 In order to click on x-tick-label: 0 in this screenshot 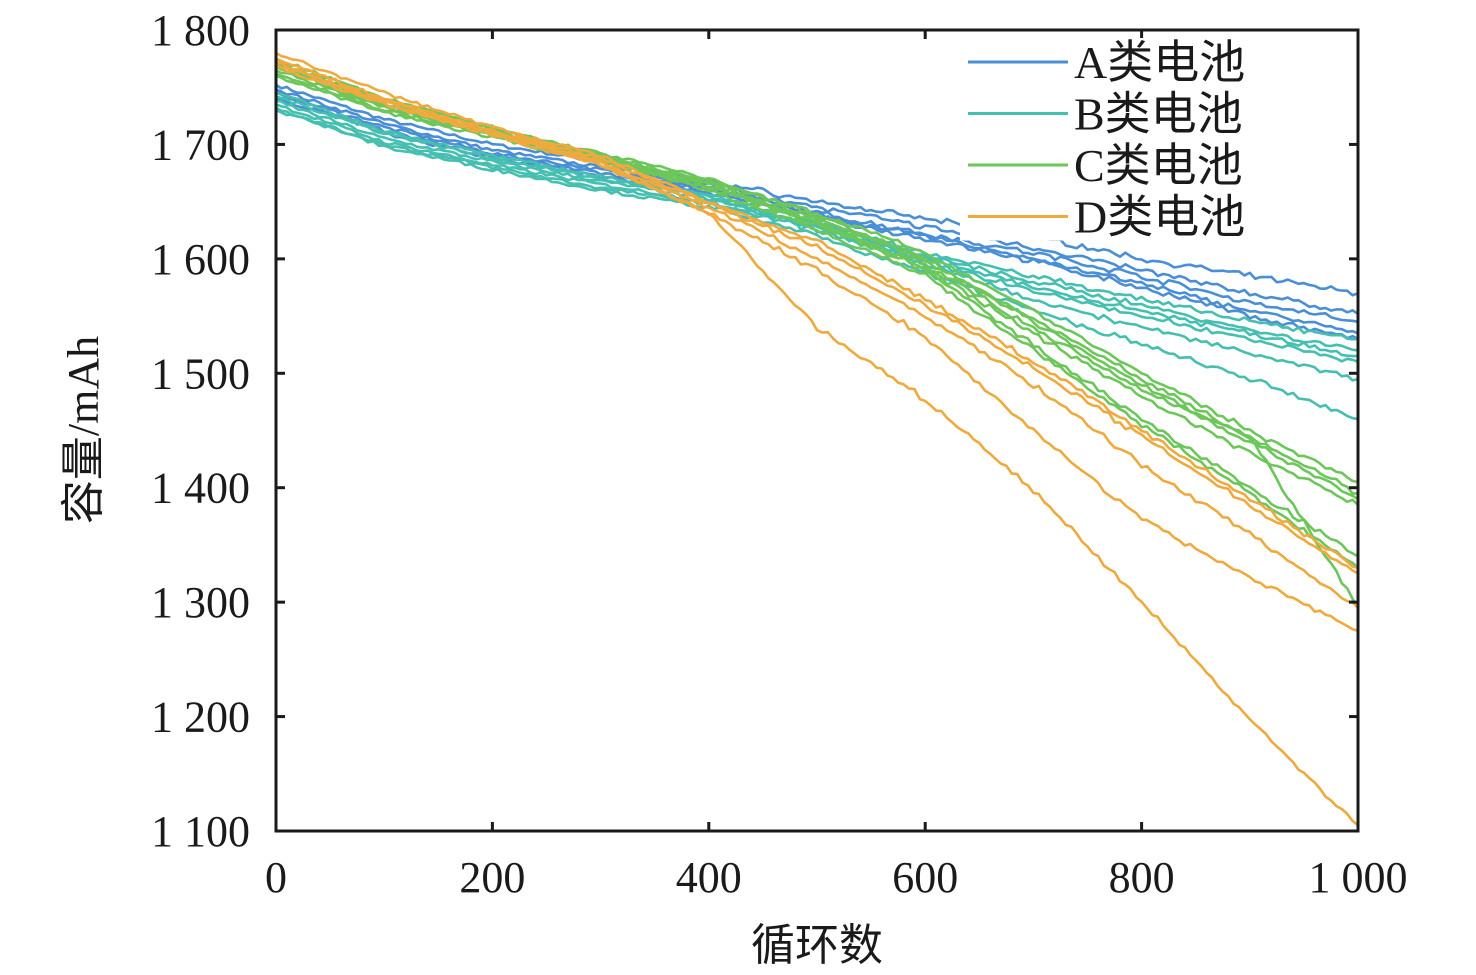, I will do `click(276, 877)`.